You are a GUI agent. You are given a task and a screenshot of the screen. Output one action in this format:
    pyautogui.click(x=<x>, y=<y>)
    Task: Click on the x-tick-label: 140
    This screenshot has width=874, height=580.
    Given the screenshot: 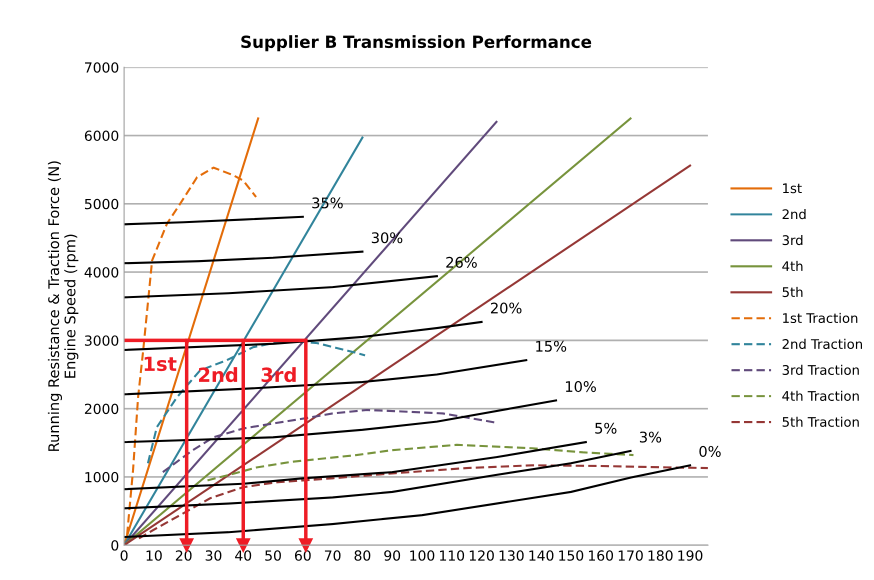 What is the action you would take?
    pyautogui.click(x=541, y=555)
    